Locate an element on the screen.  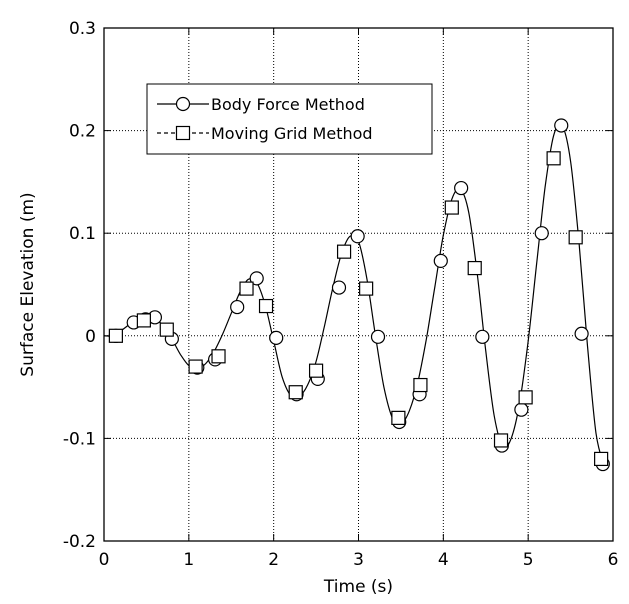
x-tick-label: 2 is located at coordinates (273, 560).